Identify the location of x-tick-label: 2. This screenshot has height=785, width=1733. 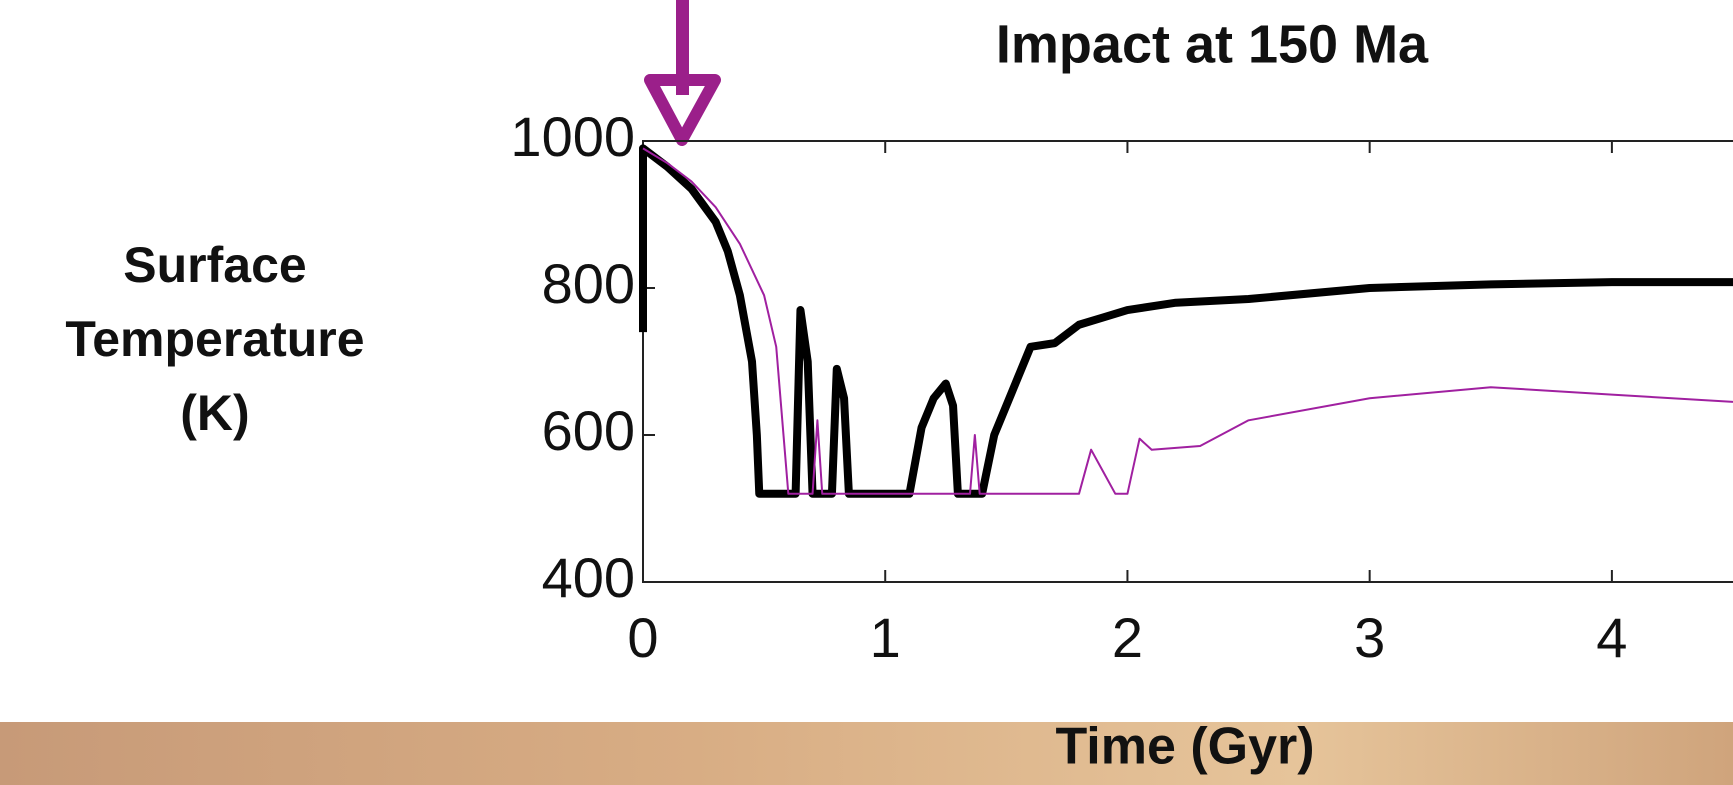
(1127, 637).